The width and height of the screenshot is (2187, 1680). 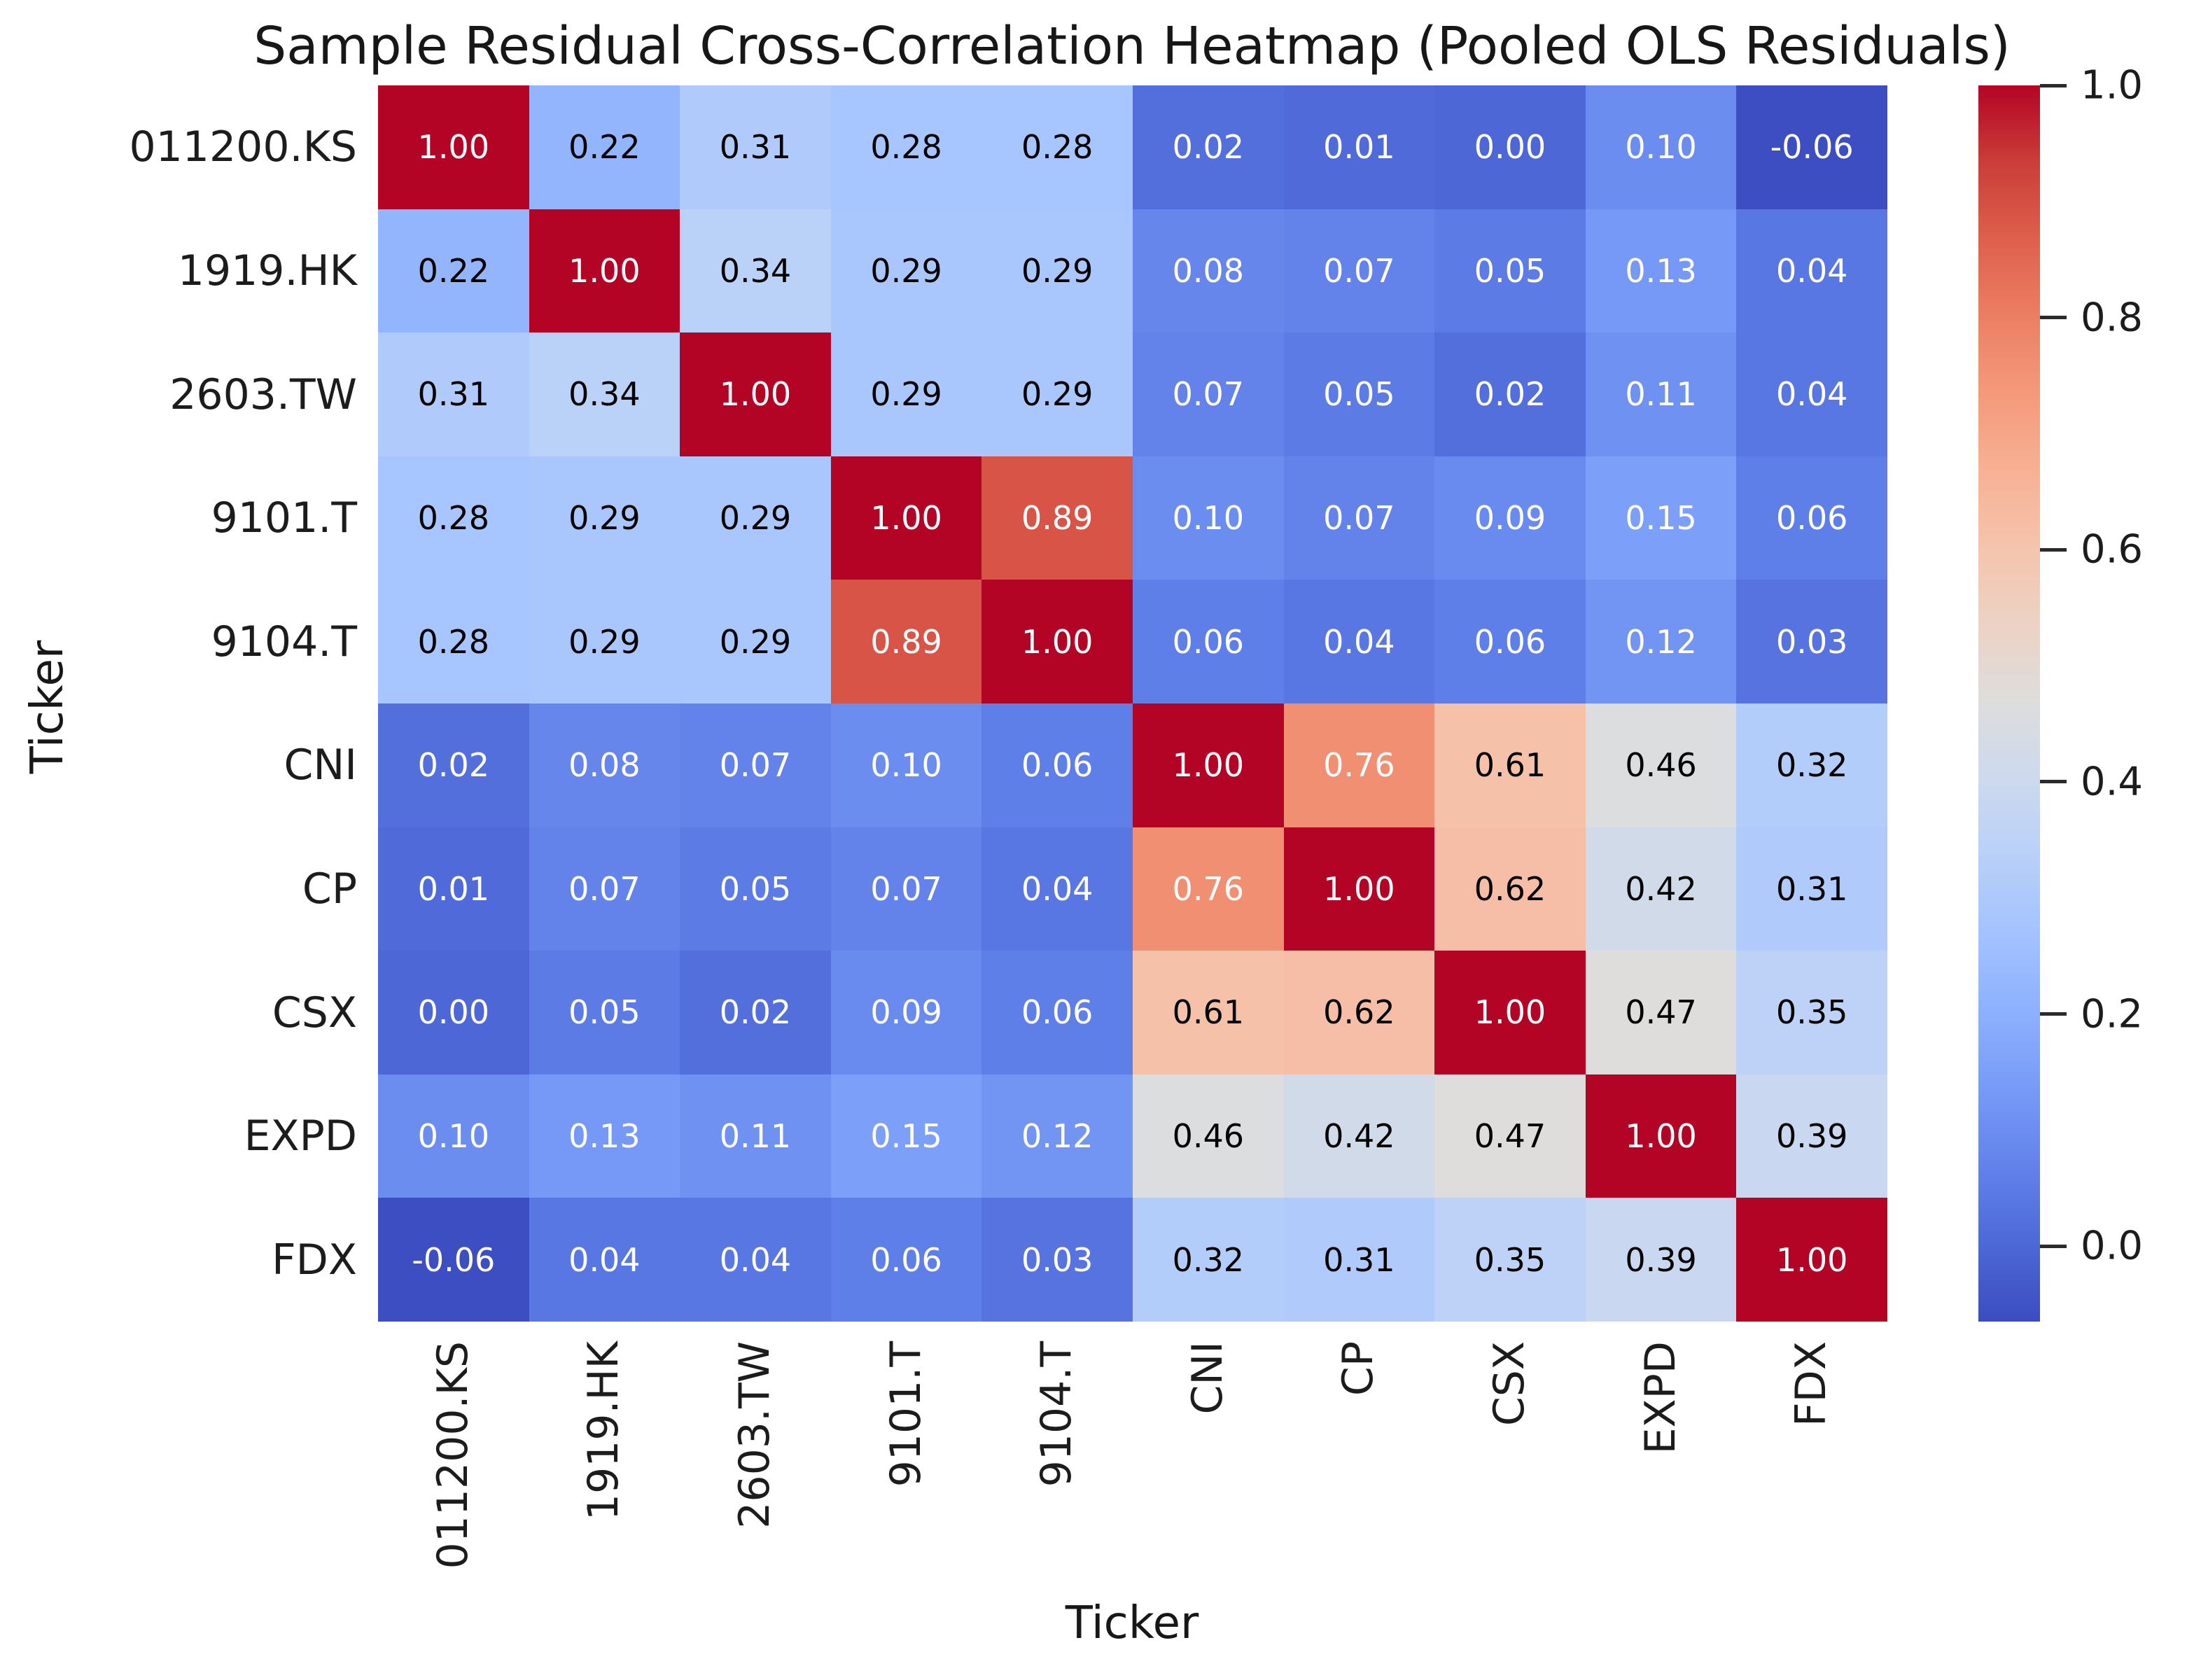 I want to click on heatmap-cell: 0.35, so click(x=1510, y=1260).